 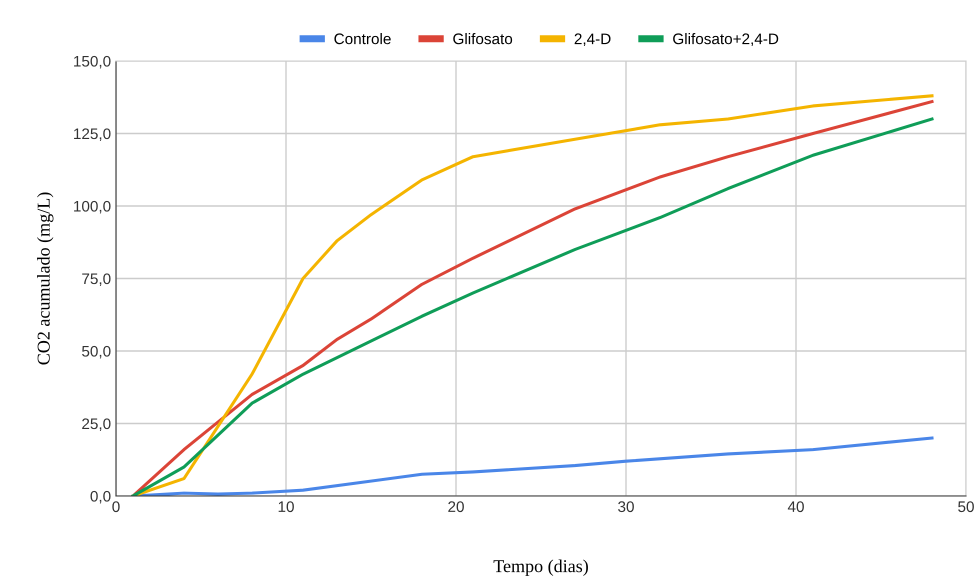 What do you see at coordinates (45, 278) in the screenshot?
I see `y-axis-title: CO2 acumulado (mg/L)` at bounding box center [45, 278].